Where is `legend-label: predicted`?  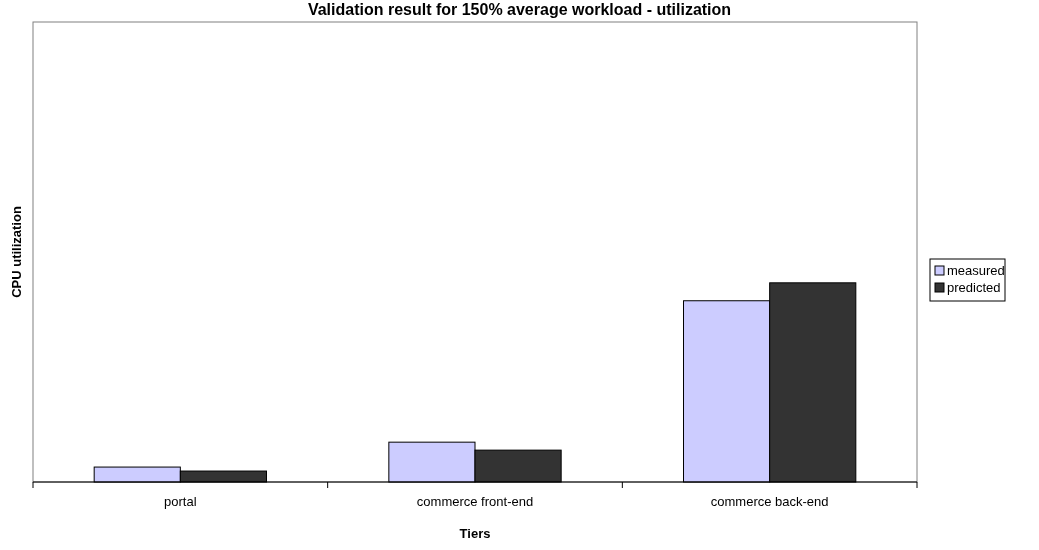
legend-label: predicted is located at coordinates (974, 287).